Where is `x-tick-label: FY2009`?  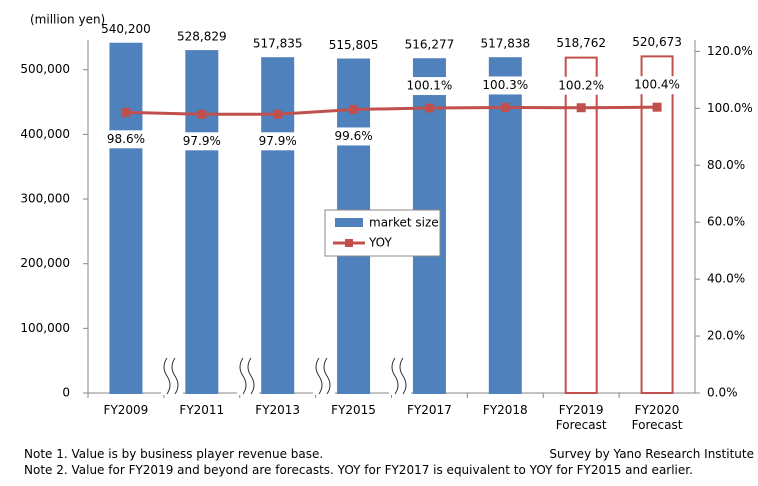
x-tick-label: FY2009 is located at coordinates (126, 410).